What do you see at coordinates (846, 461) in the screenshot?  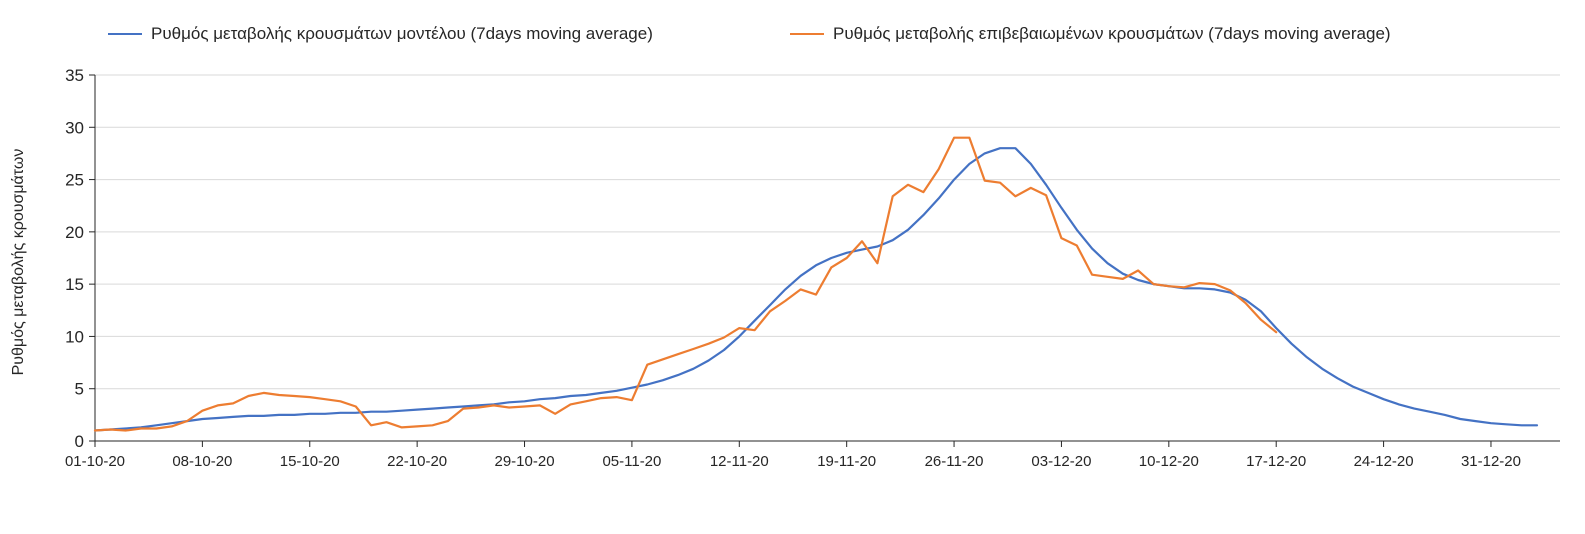 I see `x-tick-label: 19-11-20` at bounding box center [846, 461].